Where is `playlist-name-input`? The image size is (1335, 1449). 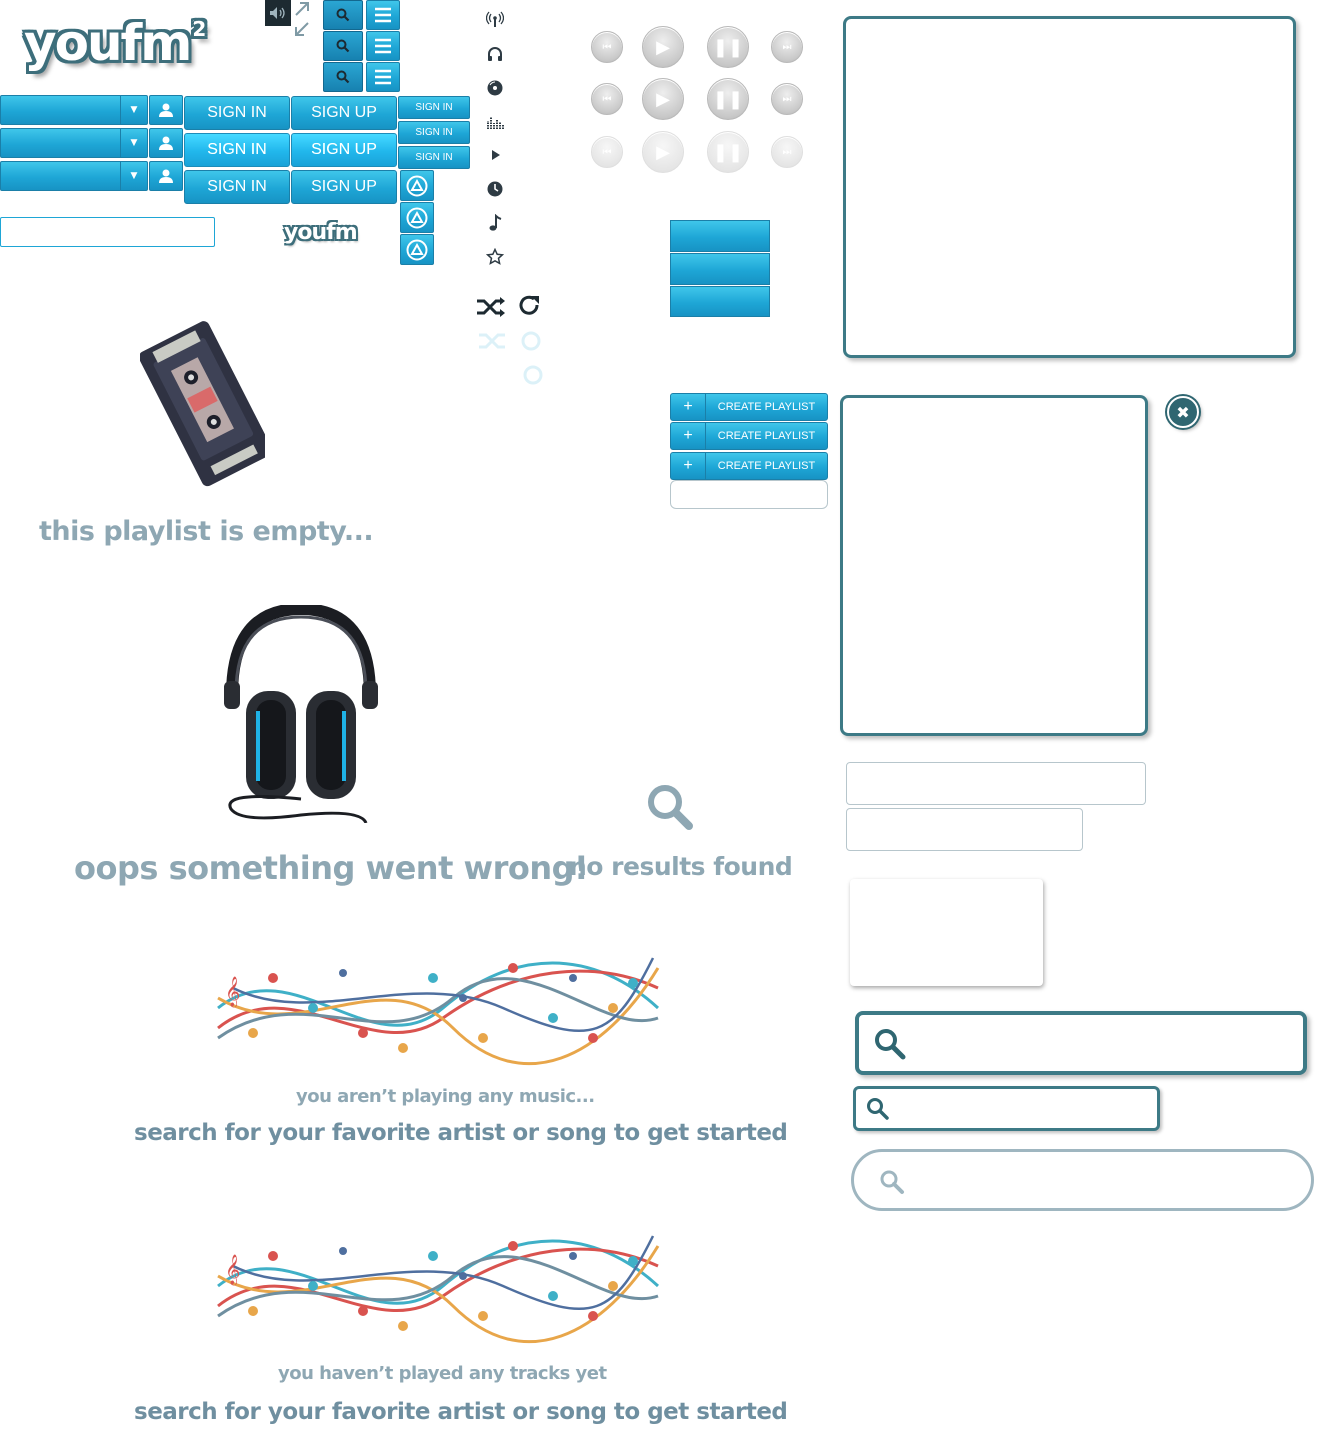
playlist-name-input is located at coordinates (749, 494).